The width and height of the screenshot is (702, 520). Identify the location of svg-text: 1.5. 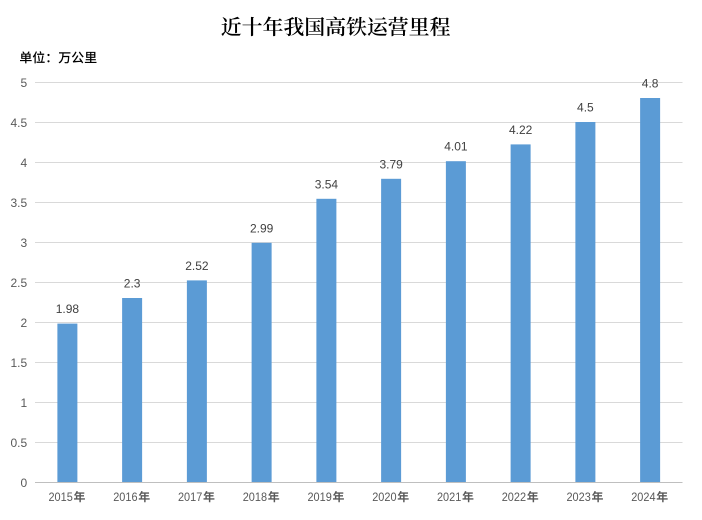
(19, 363).